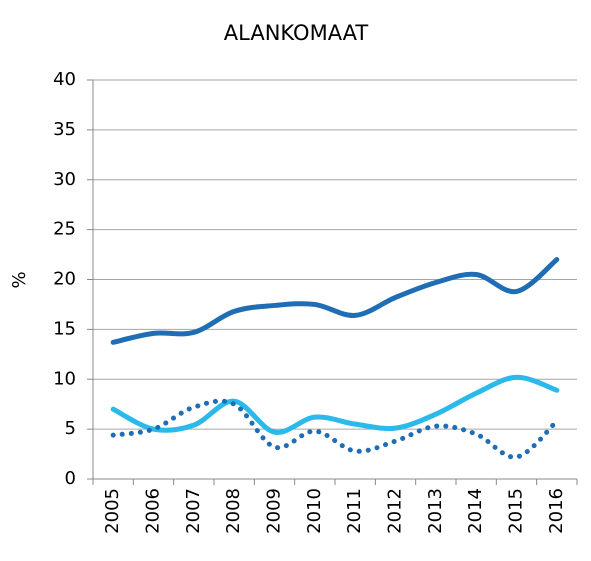  I want to click on y-tick-label: 10, so click(64, 378).